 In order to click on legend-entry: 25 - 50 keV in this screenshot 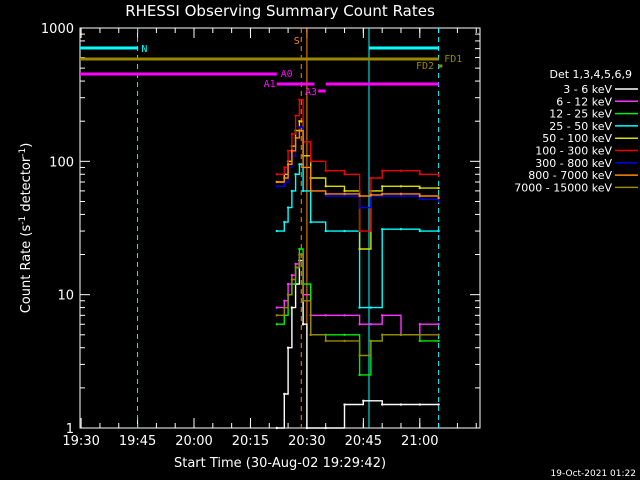, I will do `click(580, 126)`.